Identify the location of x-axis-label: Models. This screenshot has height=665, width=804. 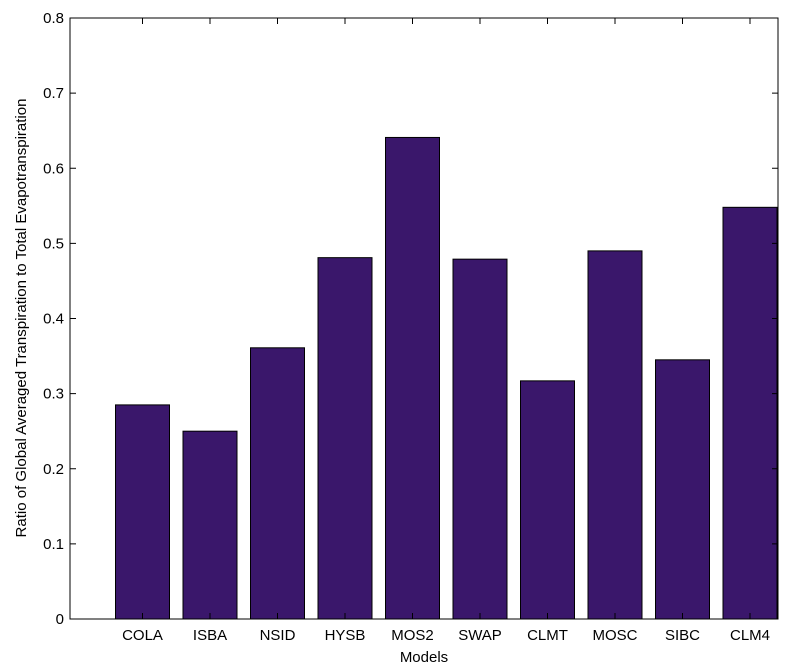
(424, 657).